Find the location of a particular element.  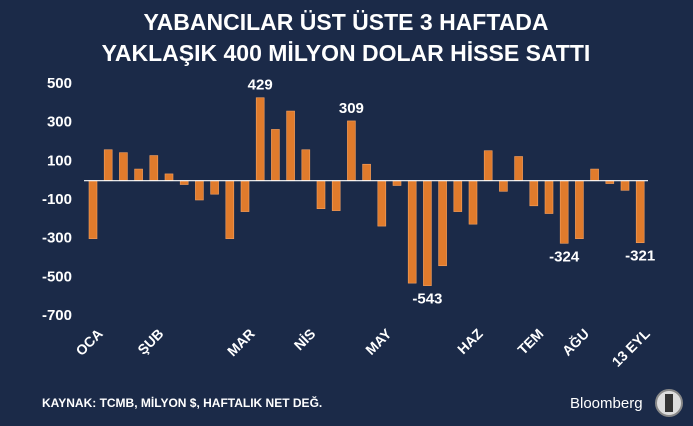

value-label: -324 is located at coordinates (564, 256).